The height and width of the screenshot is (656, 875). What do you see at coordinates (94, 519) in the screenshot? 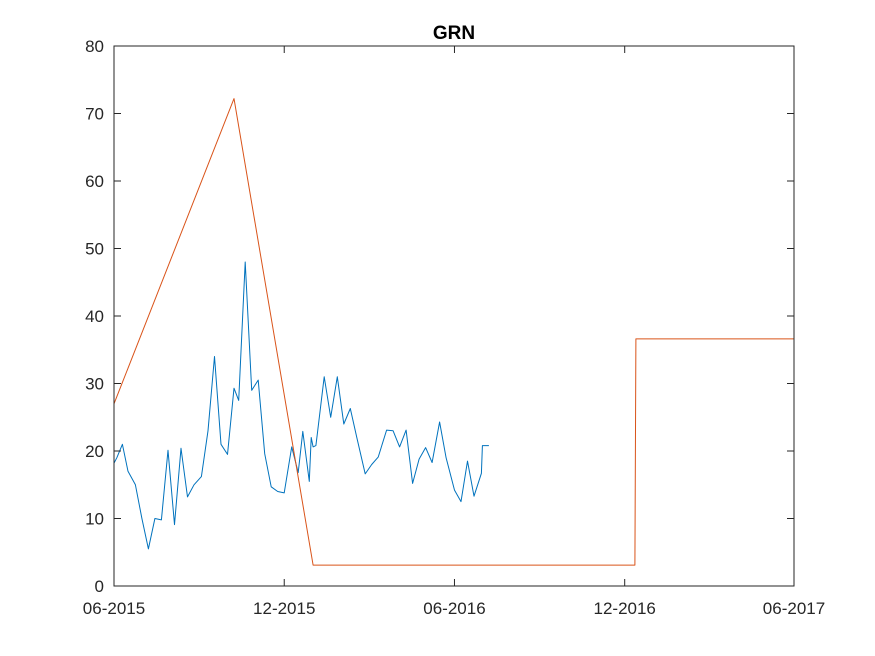
I see `y-tick-label: 10` at bounding box center [94, 519].